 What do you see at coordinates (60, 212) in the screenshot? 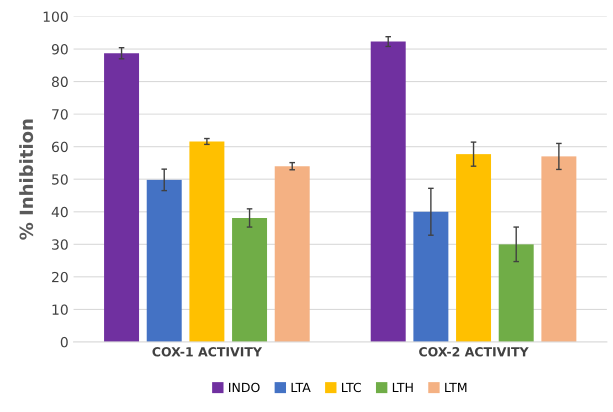
I see `y-tick-label: 40` at bounding box center [60, 212].